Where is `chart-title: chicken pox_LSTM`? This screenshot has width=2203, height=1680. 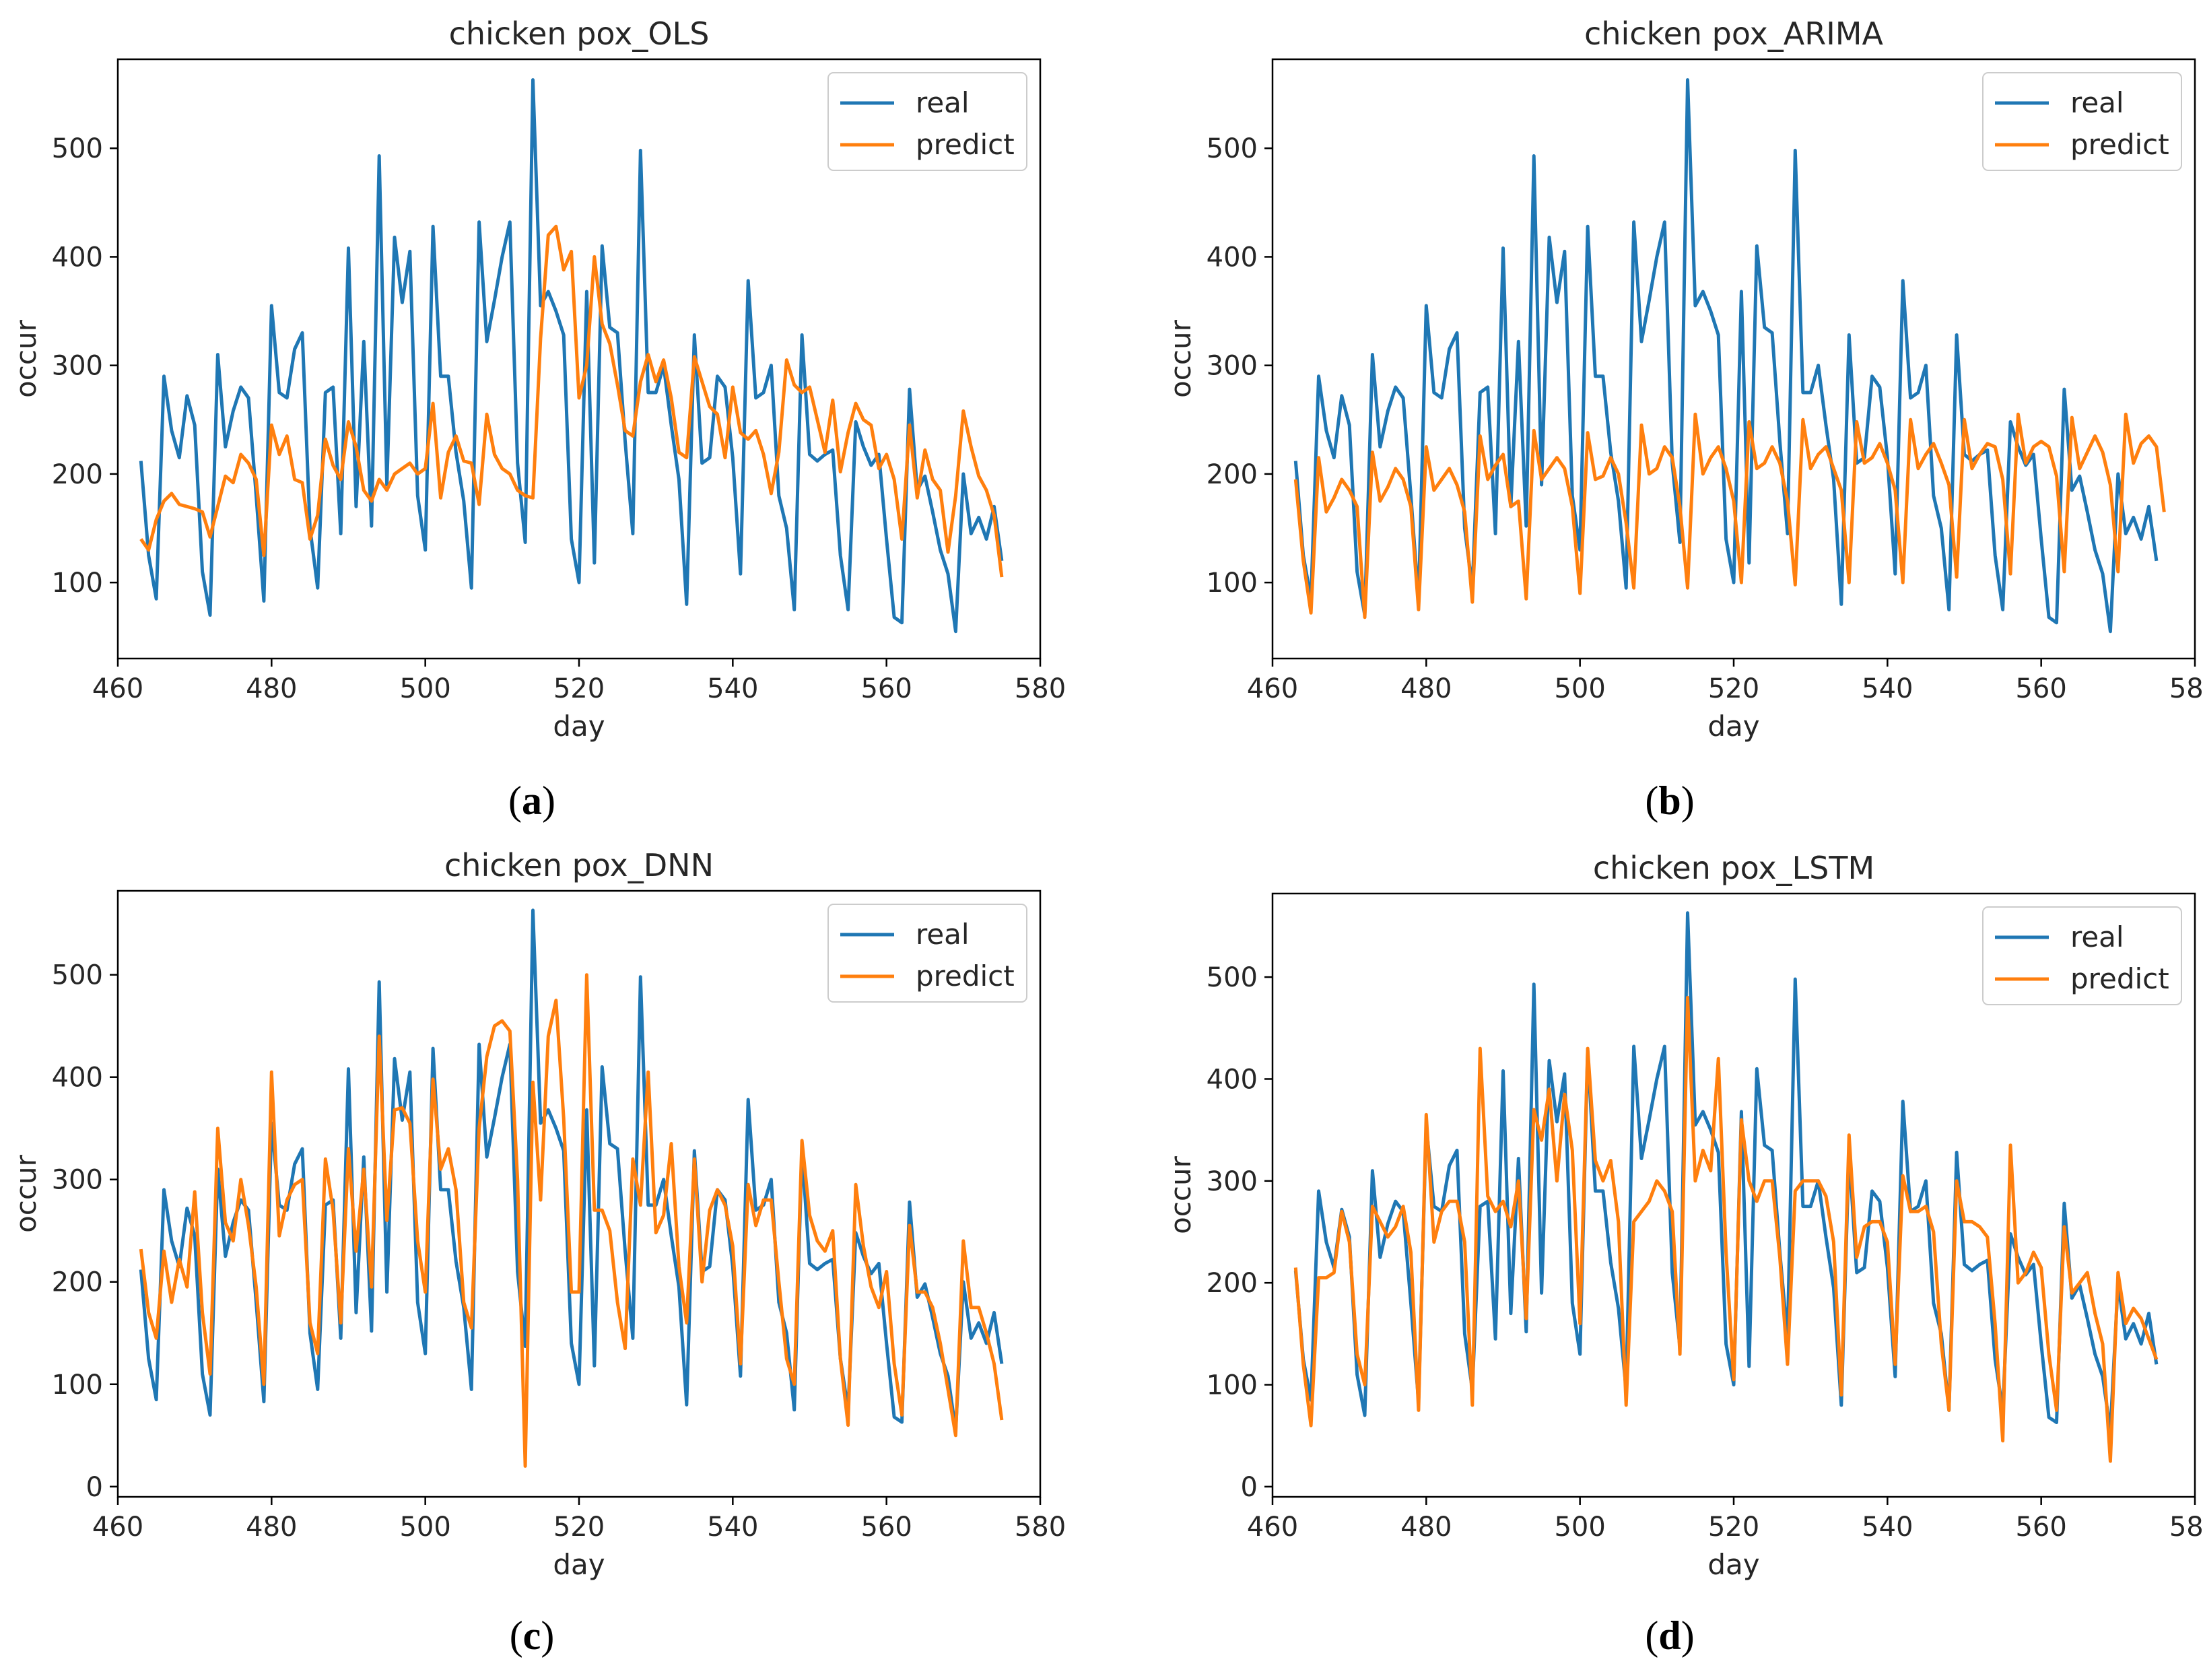
chart-title: chicken pox_LSTM is located at coordinates (1734, 868).